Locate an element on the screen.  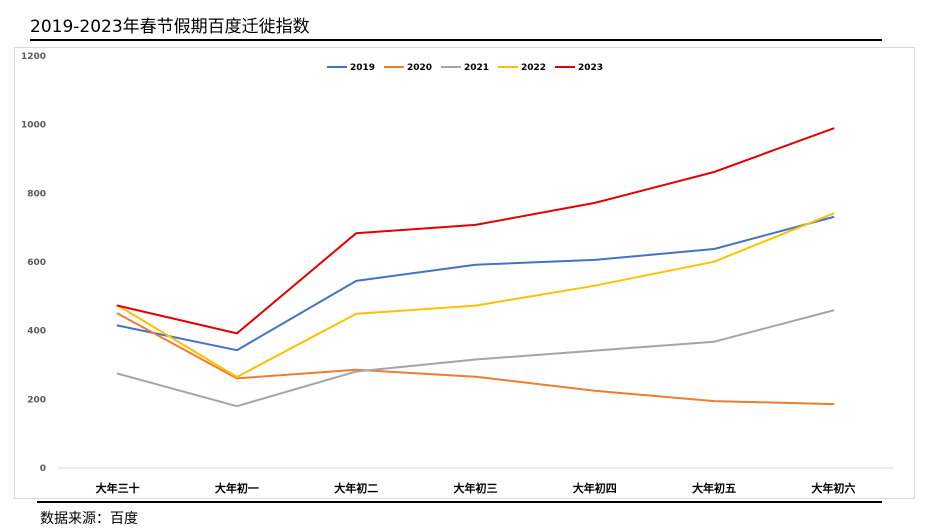
y-tick-label: 1000 is located at coordinates (33, 126).